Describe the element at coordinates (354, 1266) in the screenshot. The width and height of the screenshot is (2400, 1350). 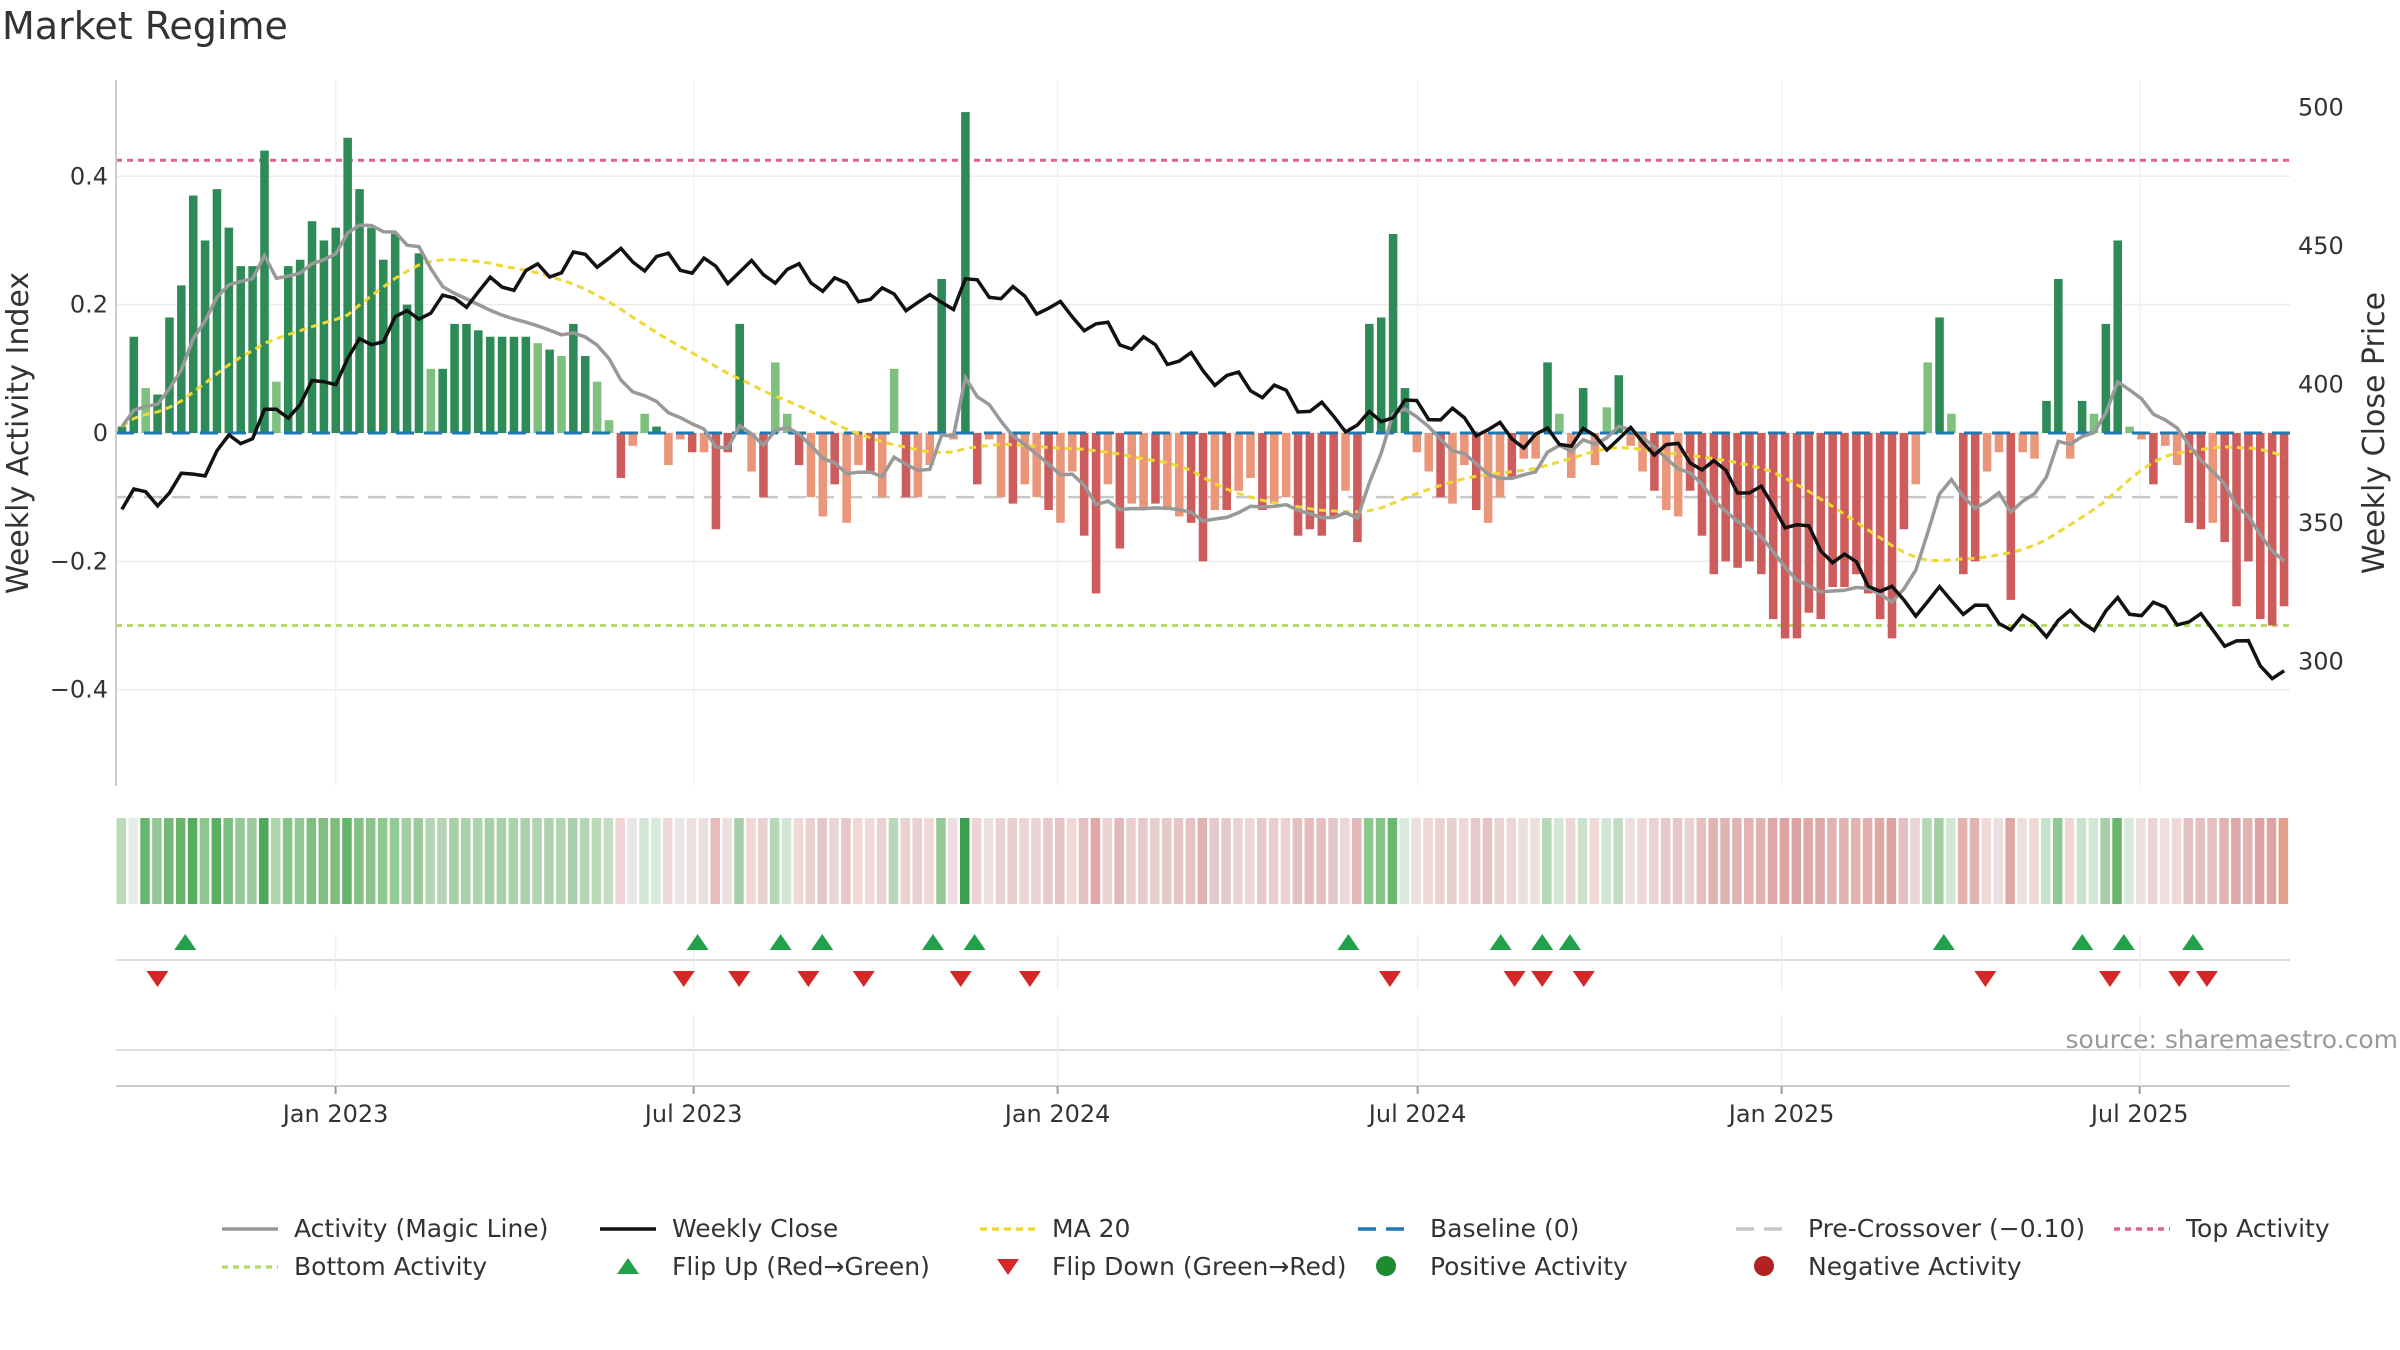
I see `legend-item-bottom: Bottom Activity` at that location.